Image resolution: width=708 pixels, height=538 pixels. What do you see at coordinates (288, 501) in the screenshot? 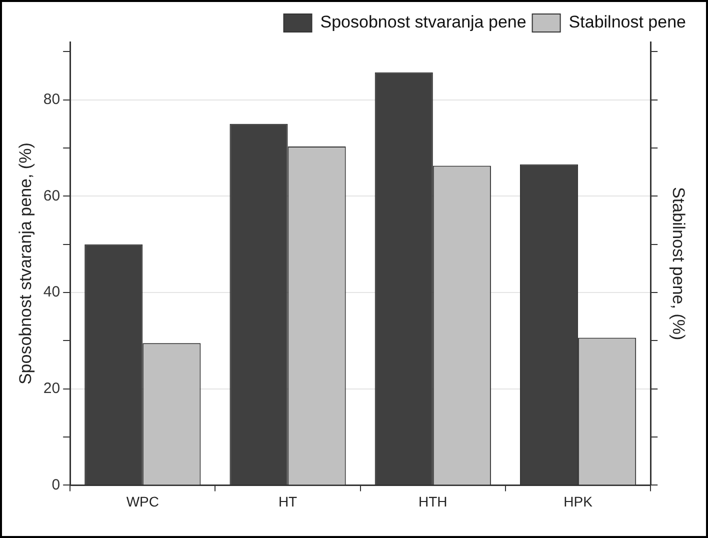
I see `x-tick-label: HT` at bounding box center [288, 501].